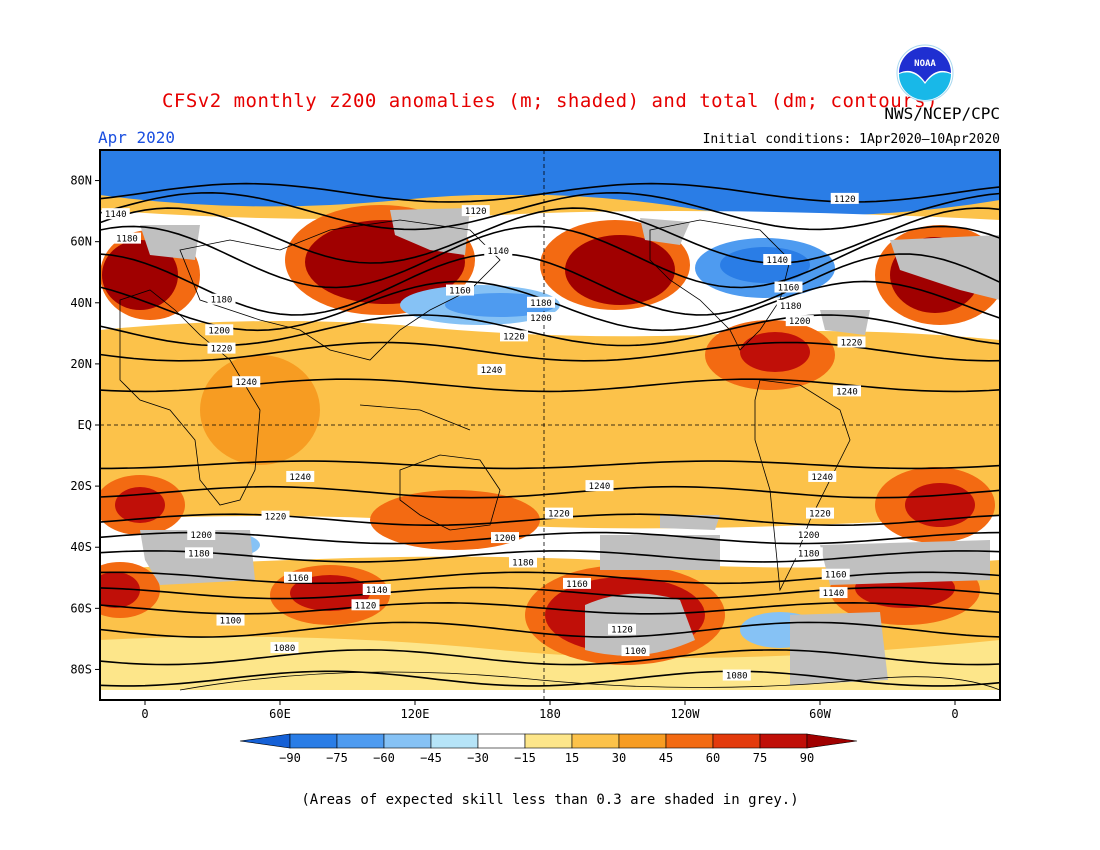 This screenshot has height=850, width=1100. What do you see at coordinates (925, 73) in the screenshot?
I see `noaa-logo-icon: NOAA` at bounding box center [925, 73].